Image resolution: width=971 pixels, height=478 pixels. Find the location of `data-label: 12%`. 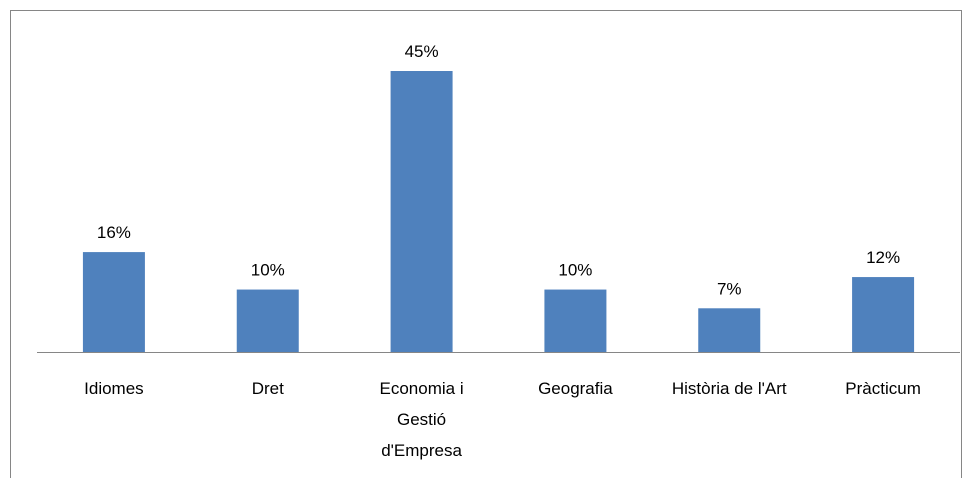

data-label: 12% is located at coordinates (883, 257).